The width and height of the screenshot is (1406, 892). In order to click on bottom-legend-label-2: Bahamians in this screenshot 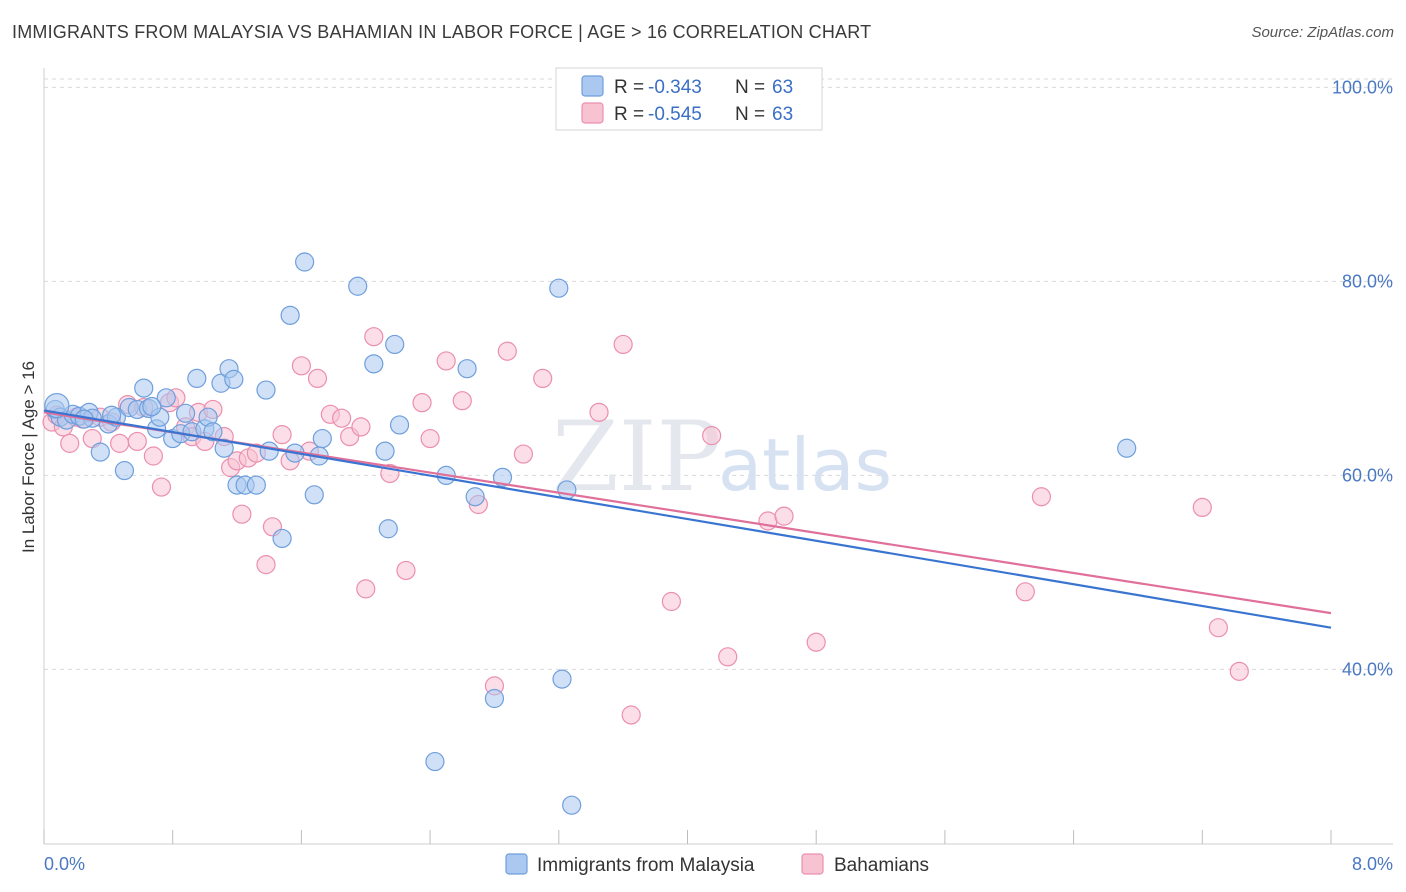, I will do `click(881, 865)`.